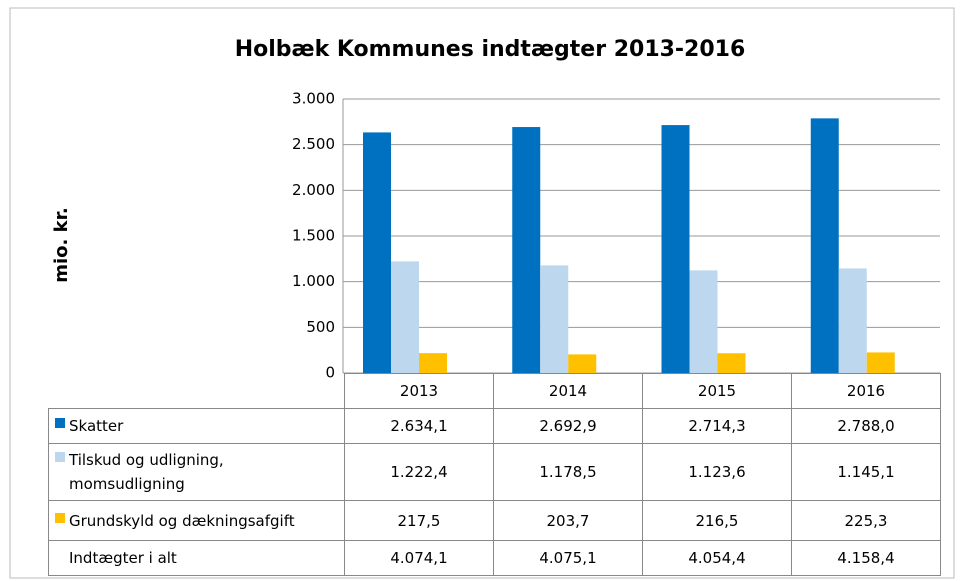 The width and height of the screenshot is (963, 581). What do you see at coordinates (320, 327) in the screenshot?
I see `y-tick-label: 500` at bounding box center [320, 327].